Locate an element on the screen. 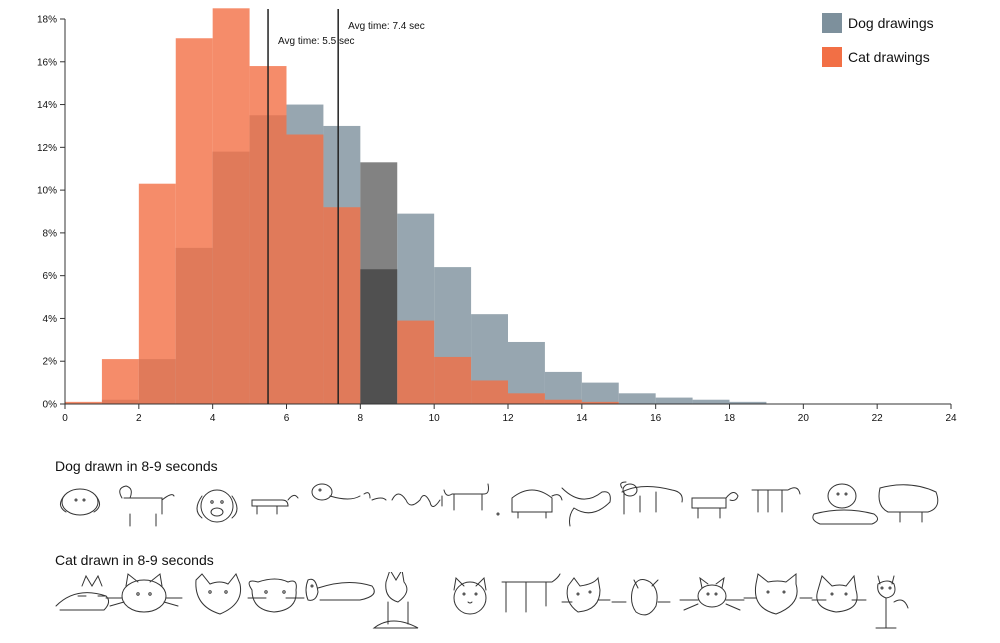 This screenshot has width=1000, height=643. legend-item-cat: Cat drawings is located at coordinates (878, 57).